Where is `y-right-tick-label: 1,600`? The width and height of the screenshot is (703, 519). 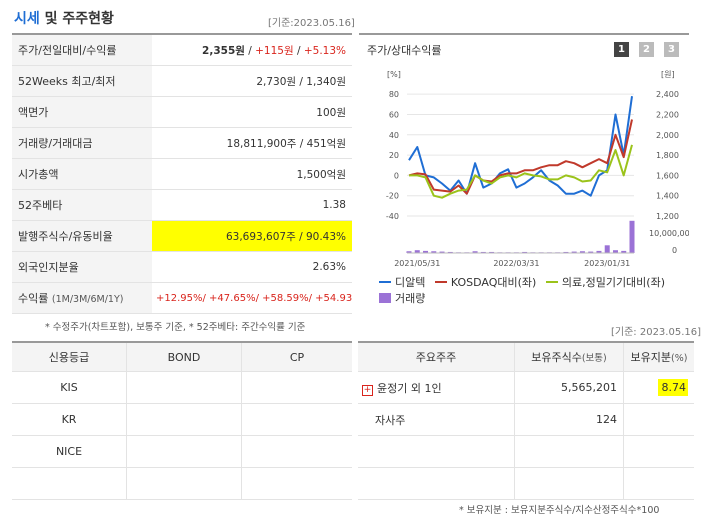 y-right-tick-label: 1,600 is located at coordinates (667, 175).